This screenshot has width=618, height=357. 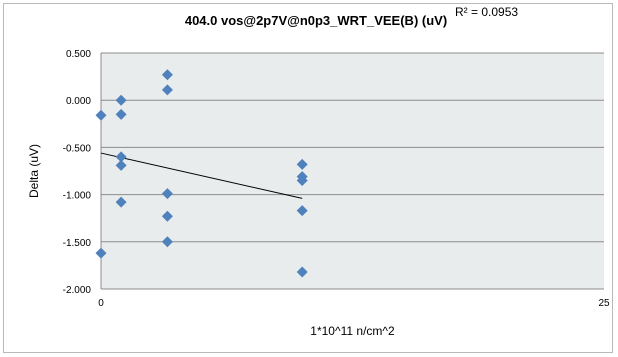 What do you see at coordinates (34, 171) in the screenshot?
I see `y-axis-title: Delta (uV)` at bounding box center [34, 171].